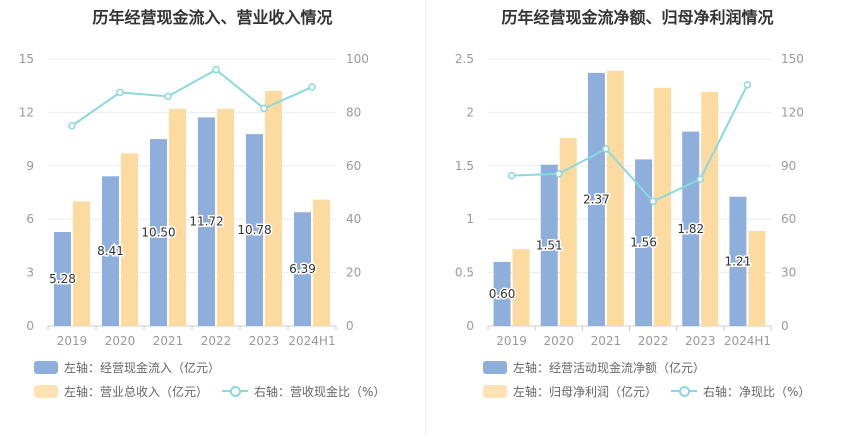 The image size is (850, 437). What do you see at coordinates (216, 391) in the screenshot?
I see `legend-row-2: 左轴：营业总收入（亿元） 右轴：营收现金比（%）` at bounding box center [216, 391].